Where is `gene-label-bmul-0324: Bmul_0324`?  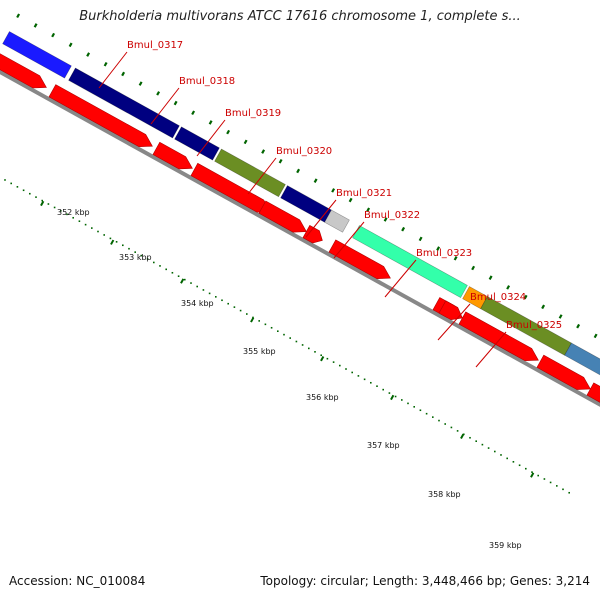 gene-label-bmul-0324: Bmul_0324 is located at coordinates (498, 297).